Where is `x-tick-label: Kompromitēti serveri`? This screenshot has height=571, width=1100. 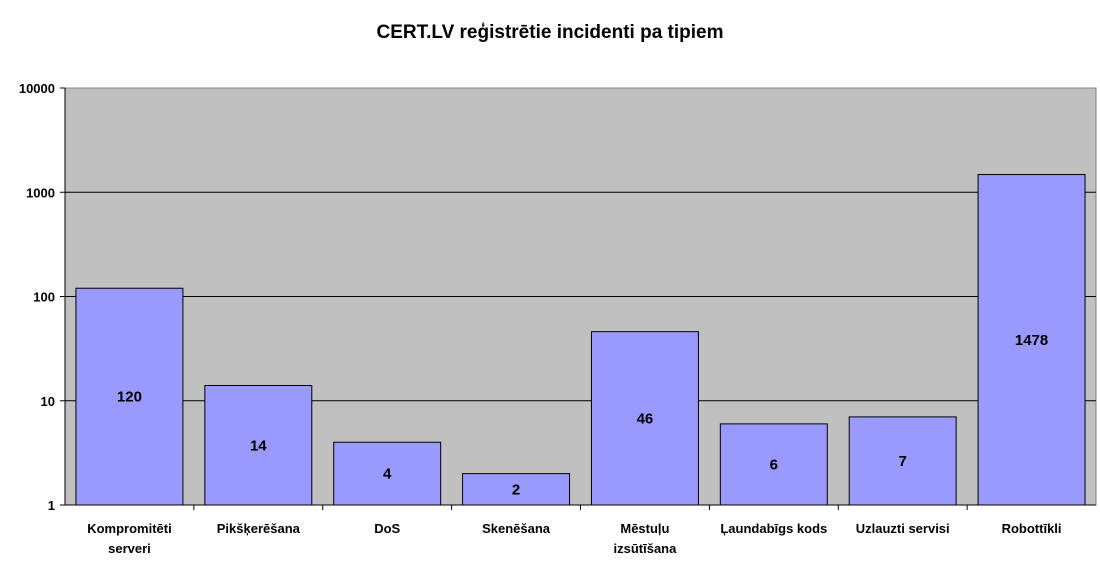
x-tick-label: Kompromitēti serveri is located at coordinates (129, 538).